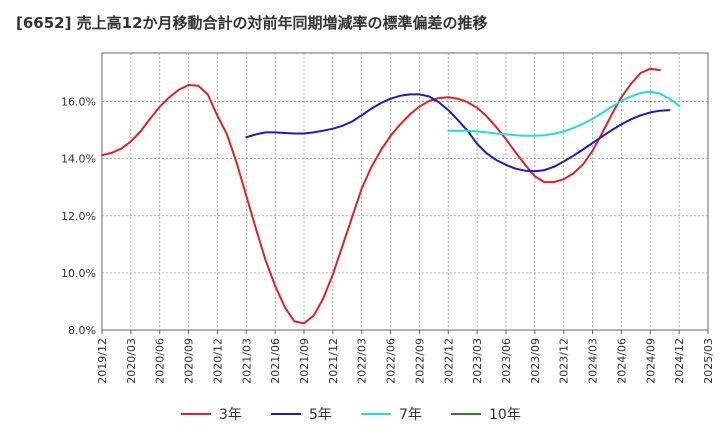 The height and width of the screenshot is (440, 720). I want to click on series-line-5年, so click(458, 133).